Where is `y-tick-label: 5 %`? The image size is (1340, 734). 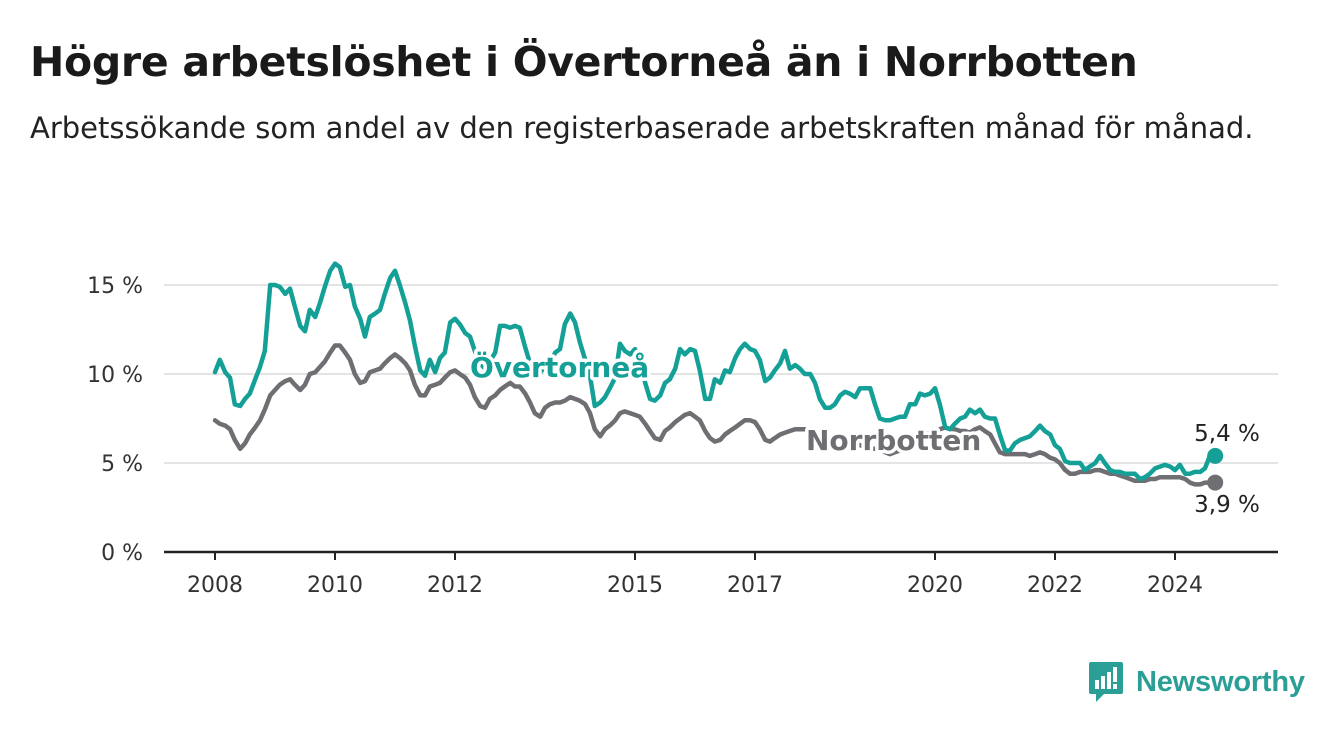 y-tick-label: 5 % is located at coordinates (122, 464).